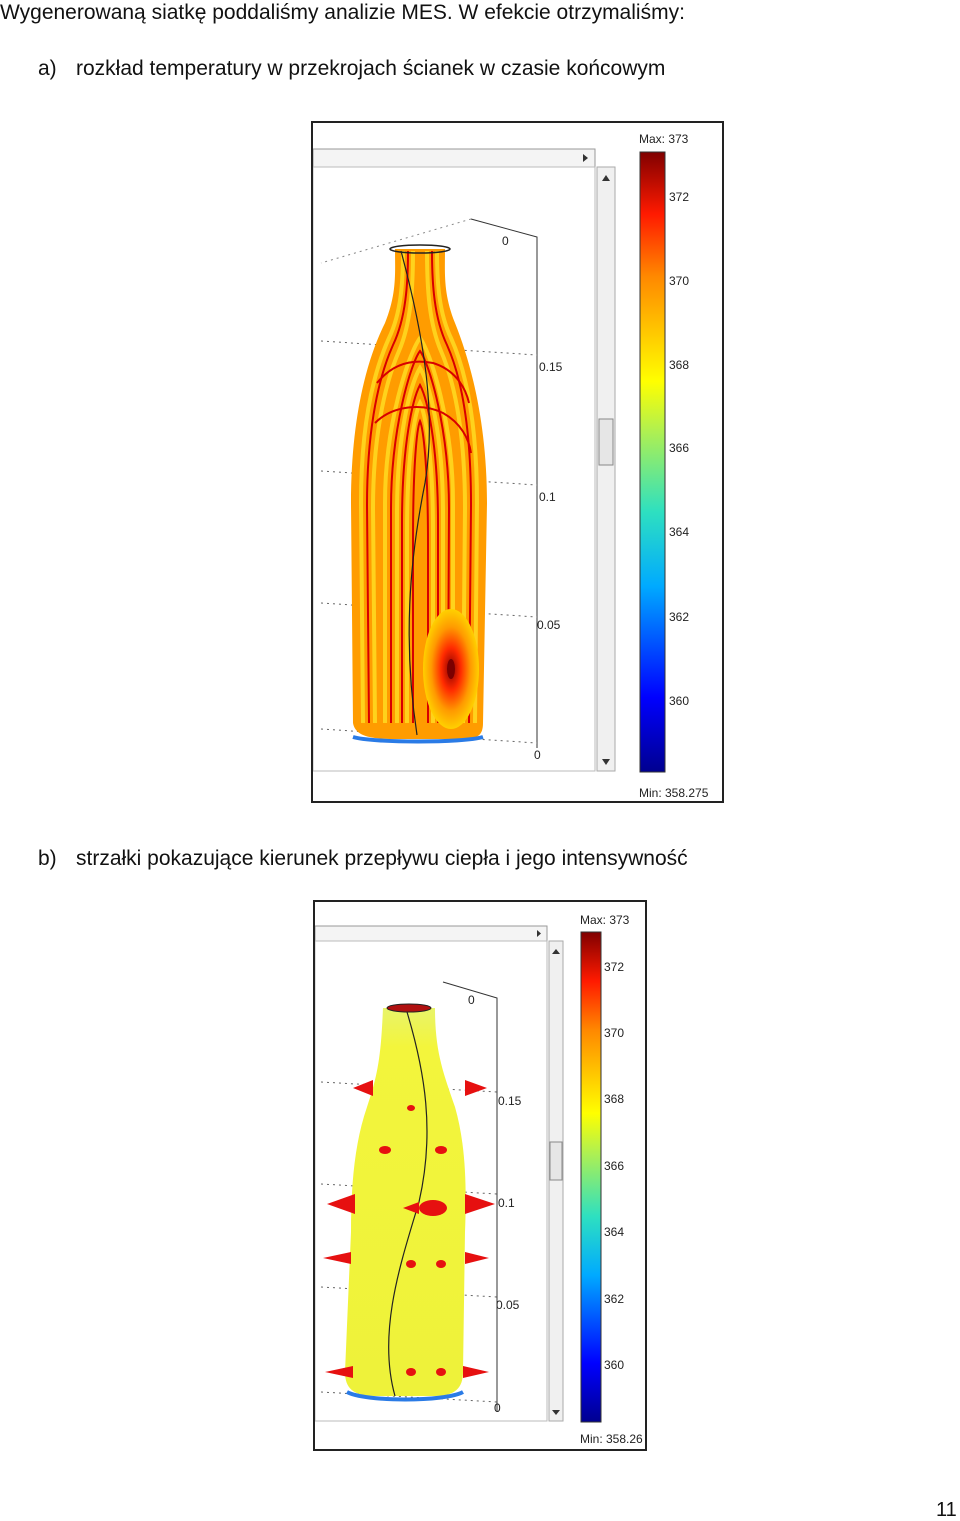 The height and width of the screenshot is (1521, 960). What do you see at coordinates (679, 701) in the screenshot?
I see `colorbar-a-tick: 360` at bounding box center [679, 701].